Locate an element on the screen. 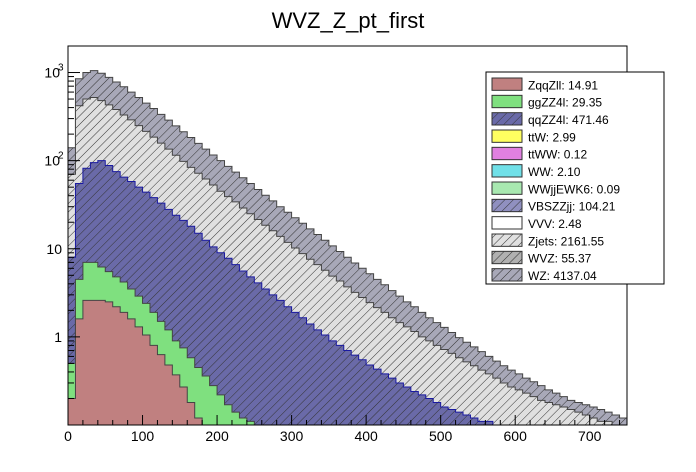 This screenshot has width=696, height=472. legend-label: VVV: 2.48 is located at coordinates (555, 224).